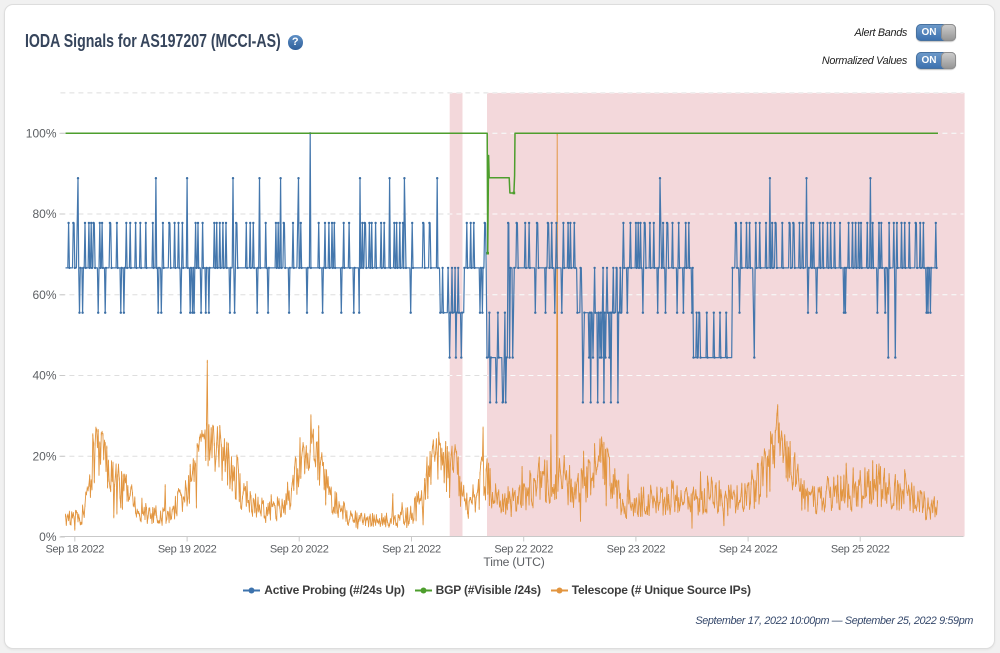  Describe the element at coordinates (860, 550) in the screenshot. I see `svg-text: Sep 25 2022` at that location.